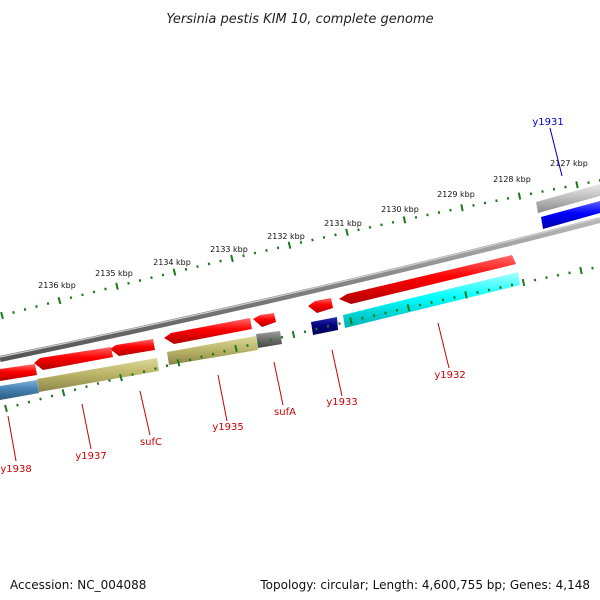 This screenshot has height=600, width=600. What do you see at coordinates (443, 345) in the screenshot?
I see `leader-y1932` at bounding box center [443, 345].